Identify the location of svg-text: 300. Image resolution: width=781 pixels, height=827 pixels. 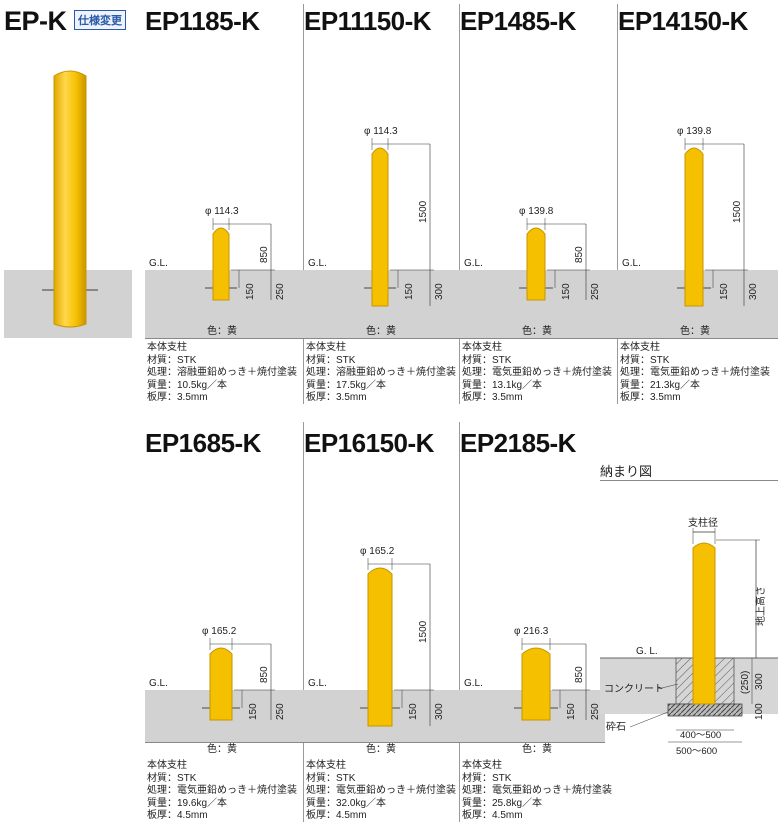
(759, 681).